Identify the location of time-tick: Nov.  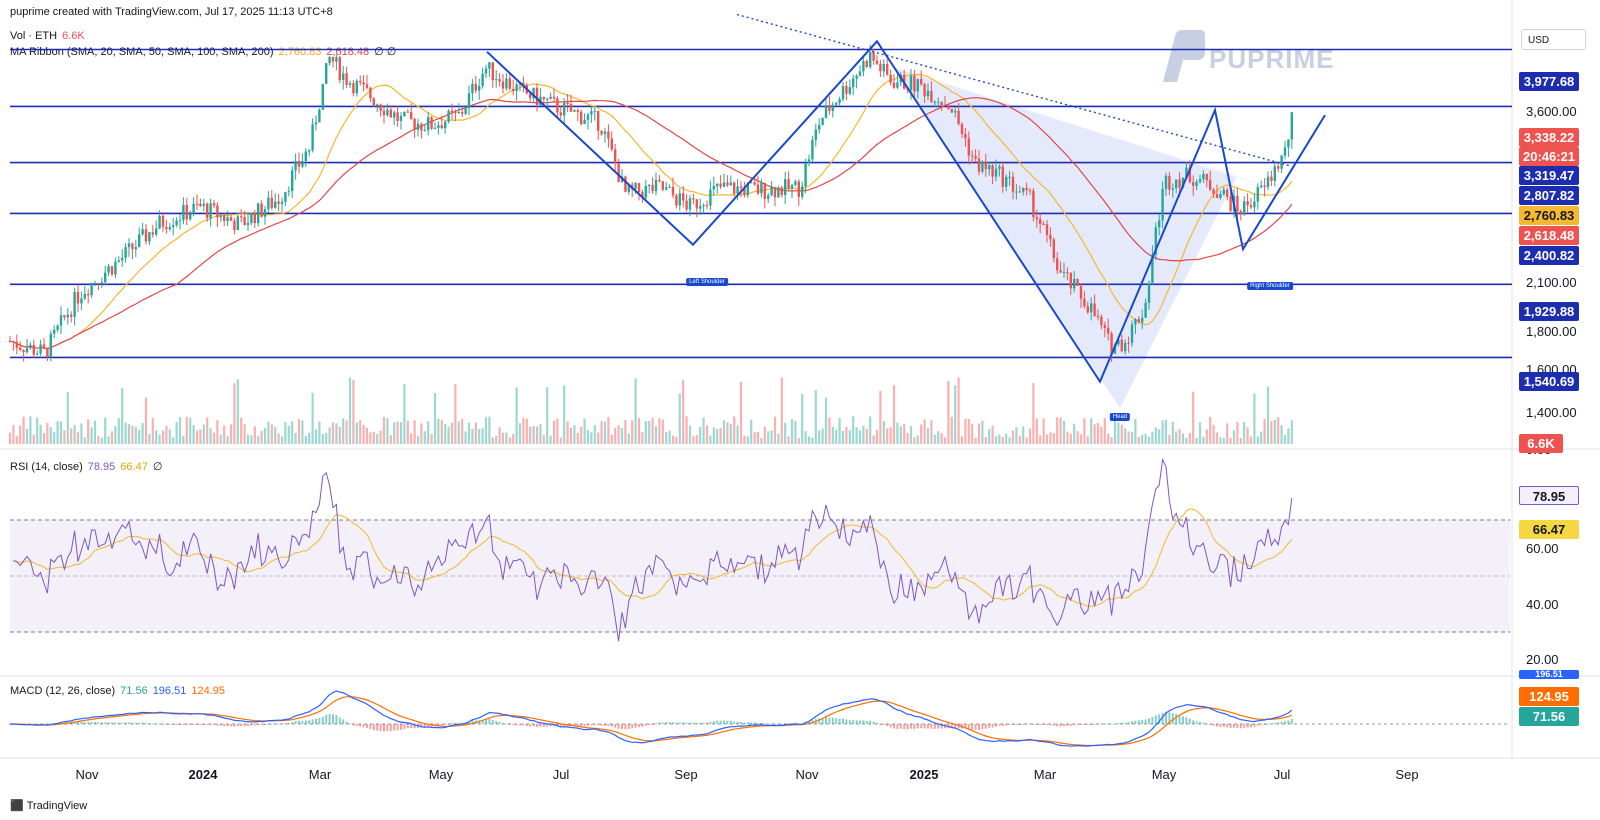
(807, 774).